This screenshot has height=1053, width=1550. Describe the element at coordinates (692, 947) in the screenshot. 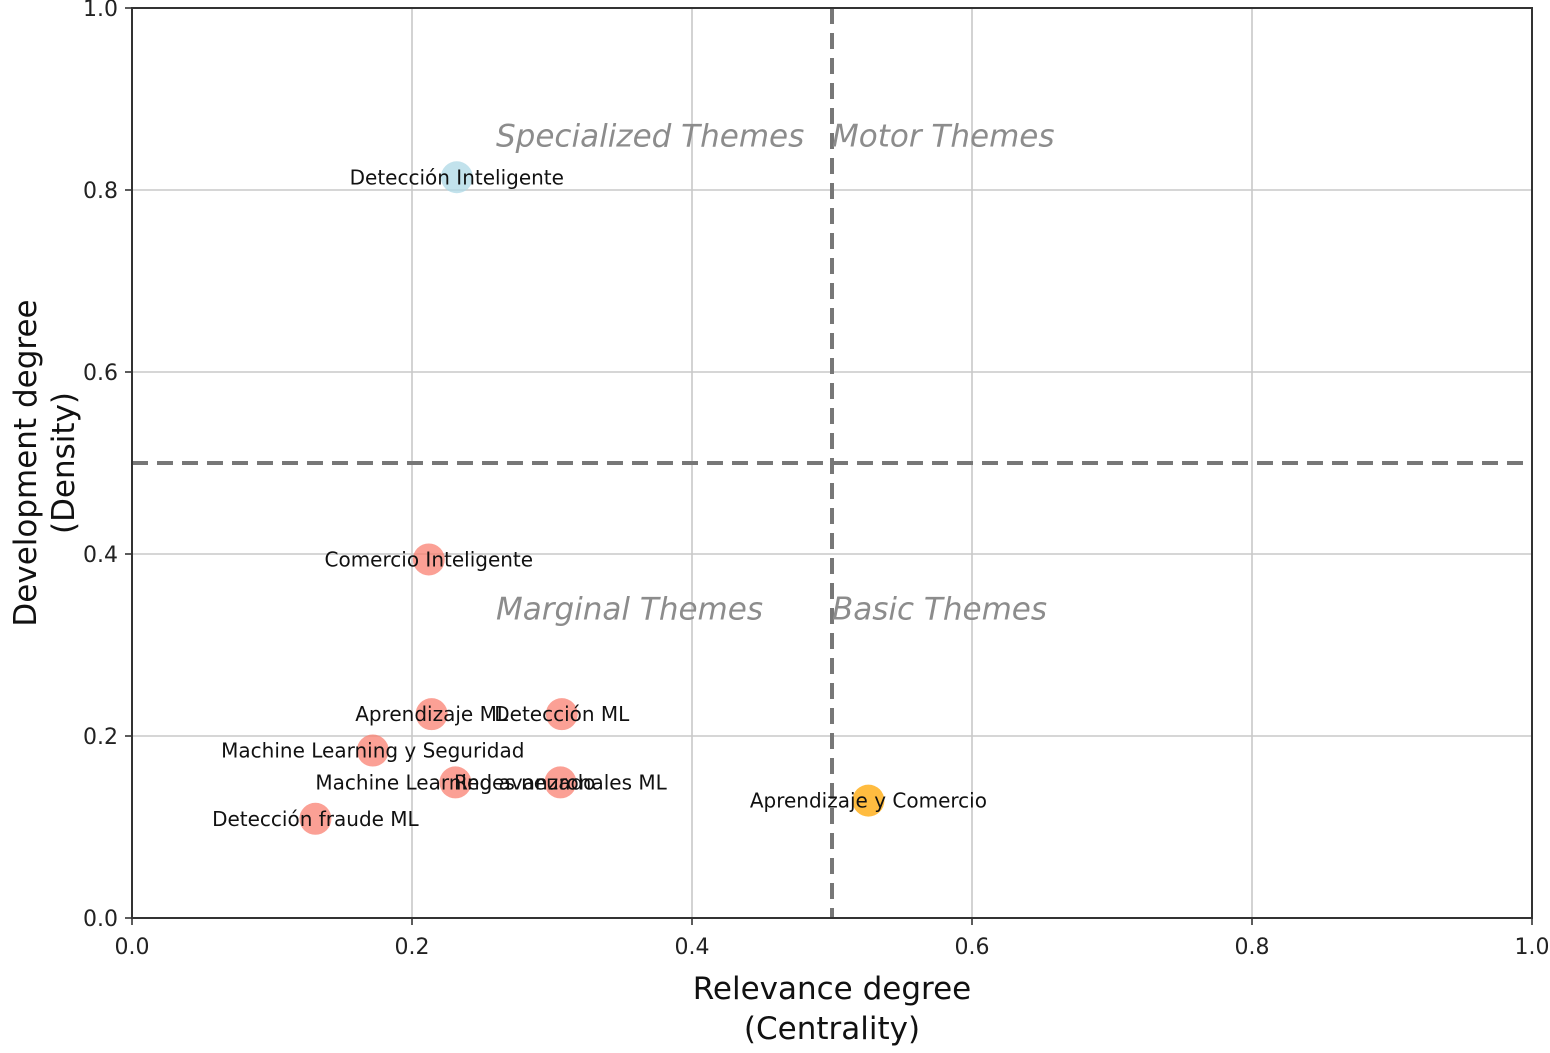

I see `x-tick-label-2: 0.4` at that location.